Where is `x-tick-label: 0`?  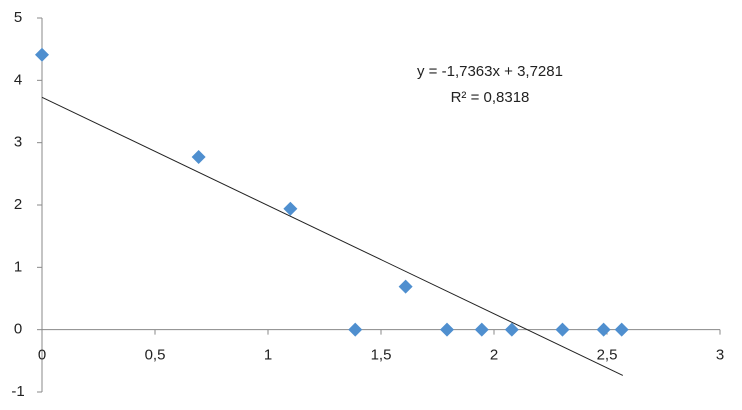
x-tick-label: 0 is located at coordinates (42, 355).